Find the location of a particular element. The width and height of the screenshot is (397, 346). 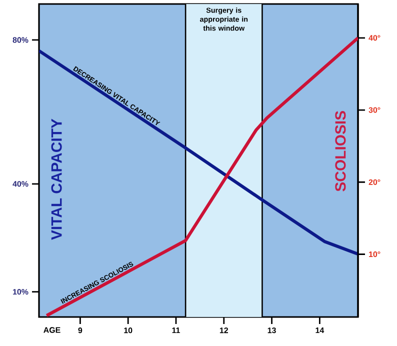

y-axis-title: VITAL CAPACITY is located at coordinates (56, 179).